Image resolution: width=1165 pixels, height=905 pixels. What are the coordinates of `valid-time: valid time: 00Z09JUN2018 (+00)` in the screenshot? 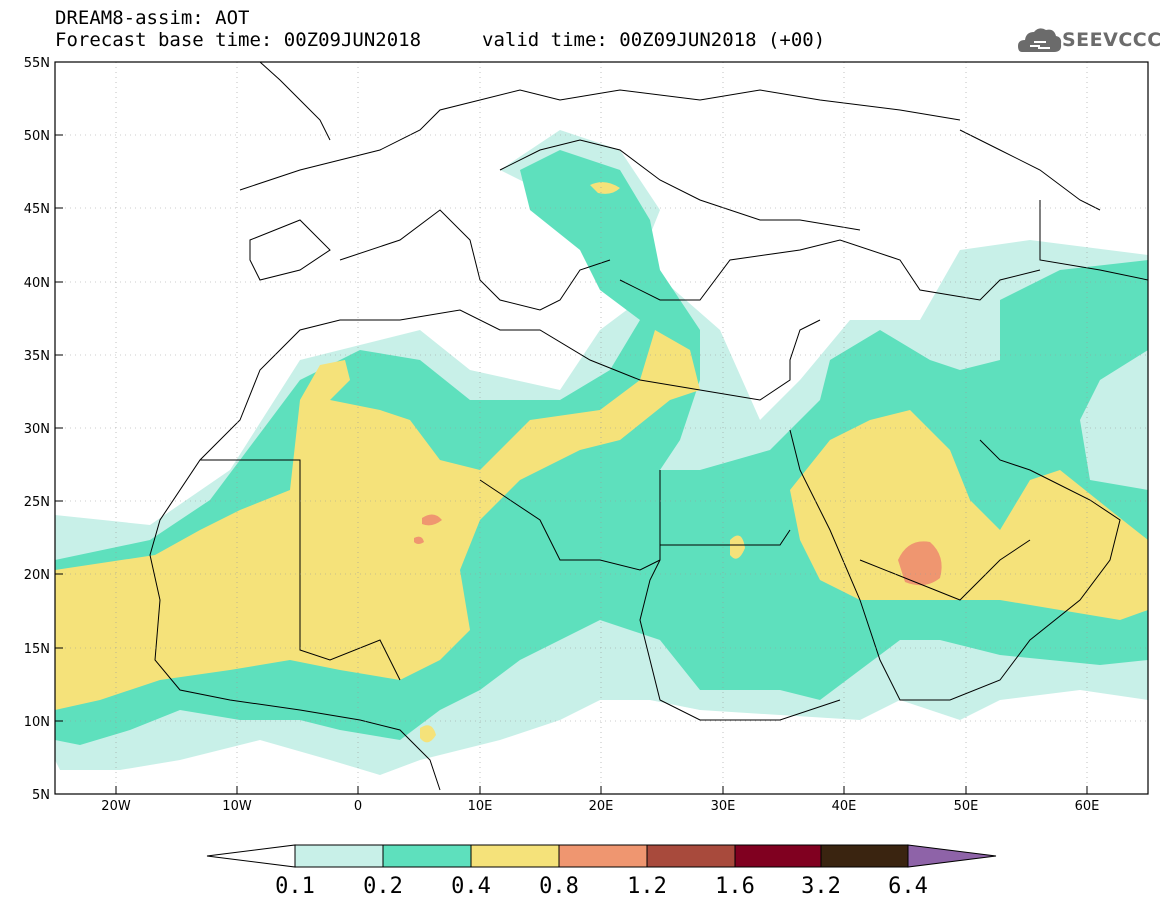 It's located at (654, 40).